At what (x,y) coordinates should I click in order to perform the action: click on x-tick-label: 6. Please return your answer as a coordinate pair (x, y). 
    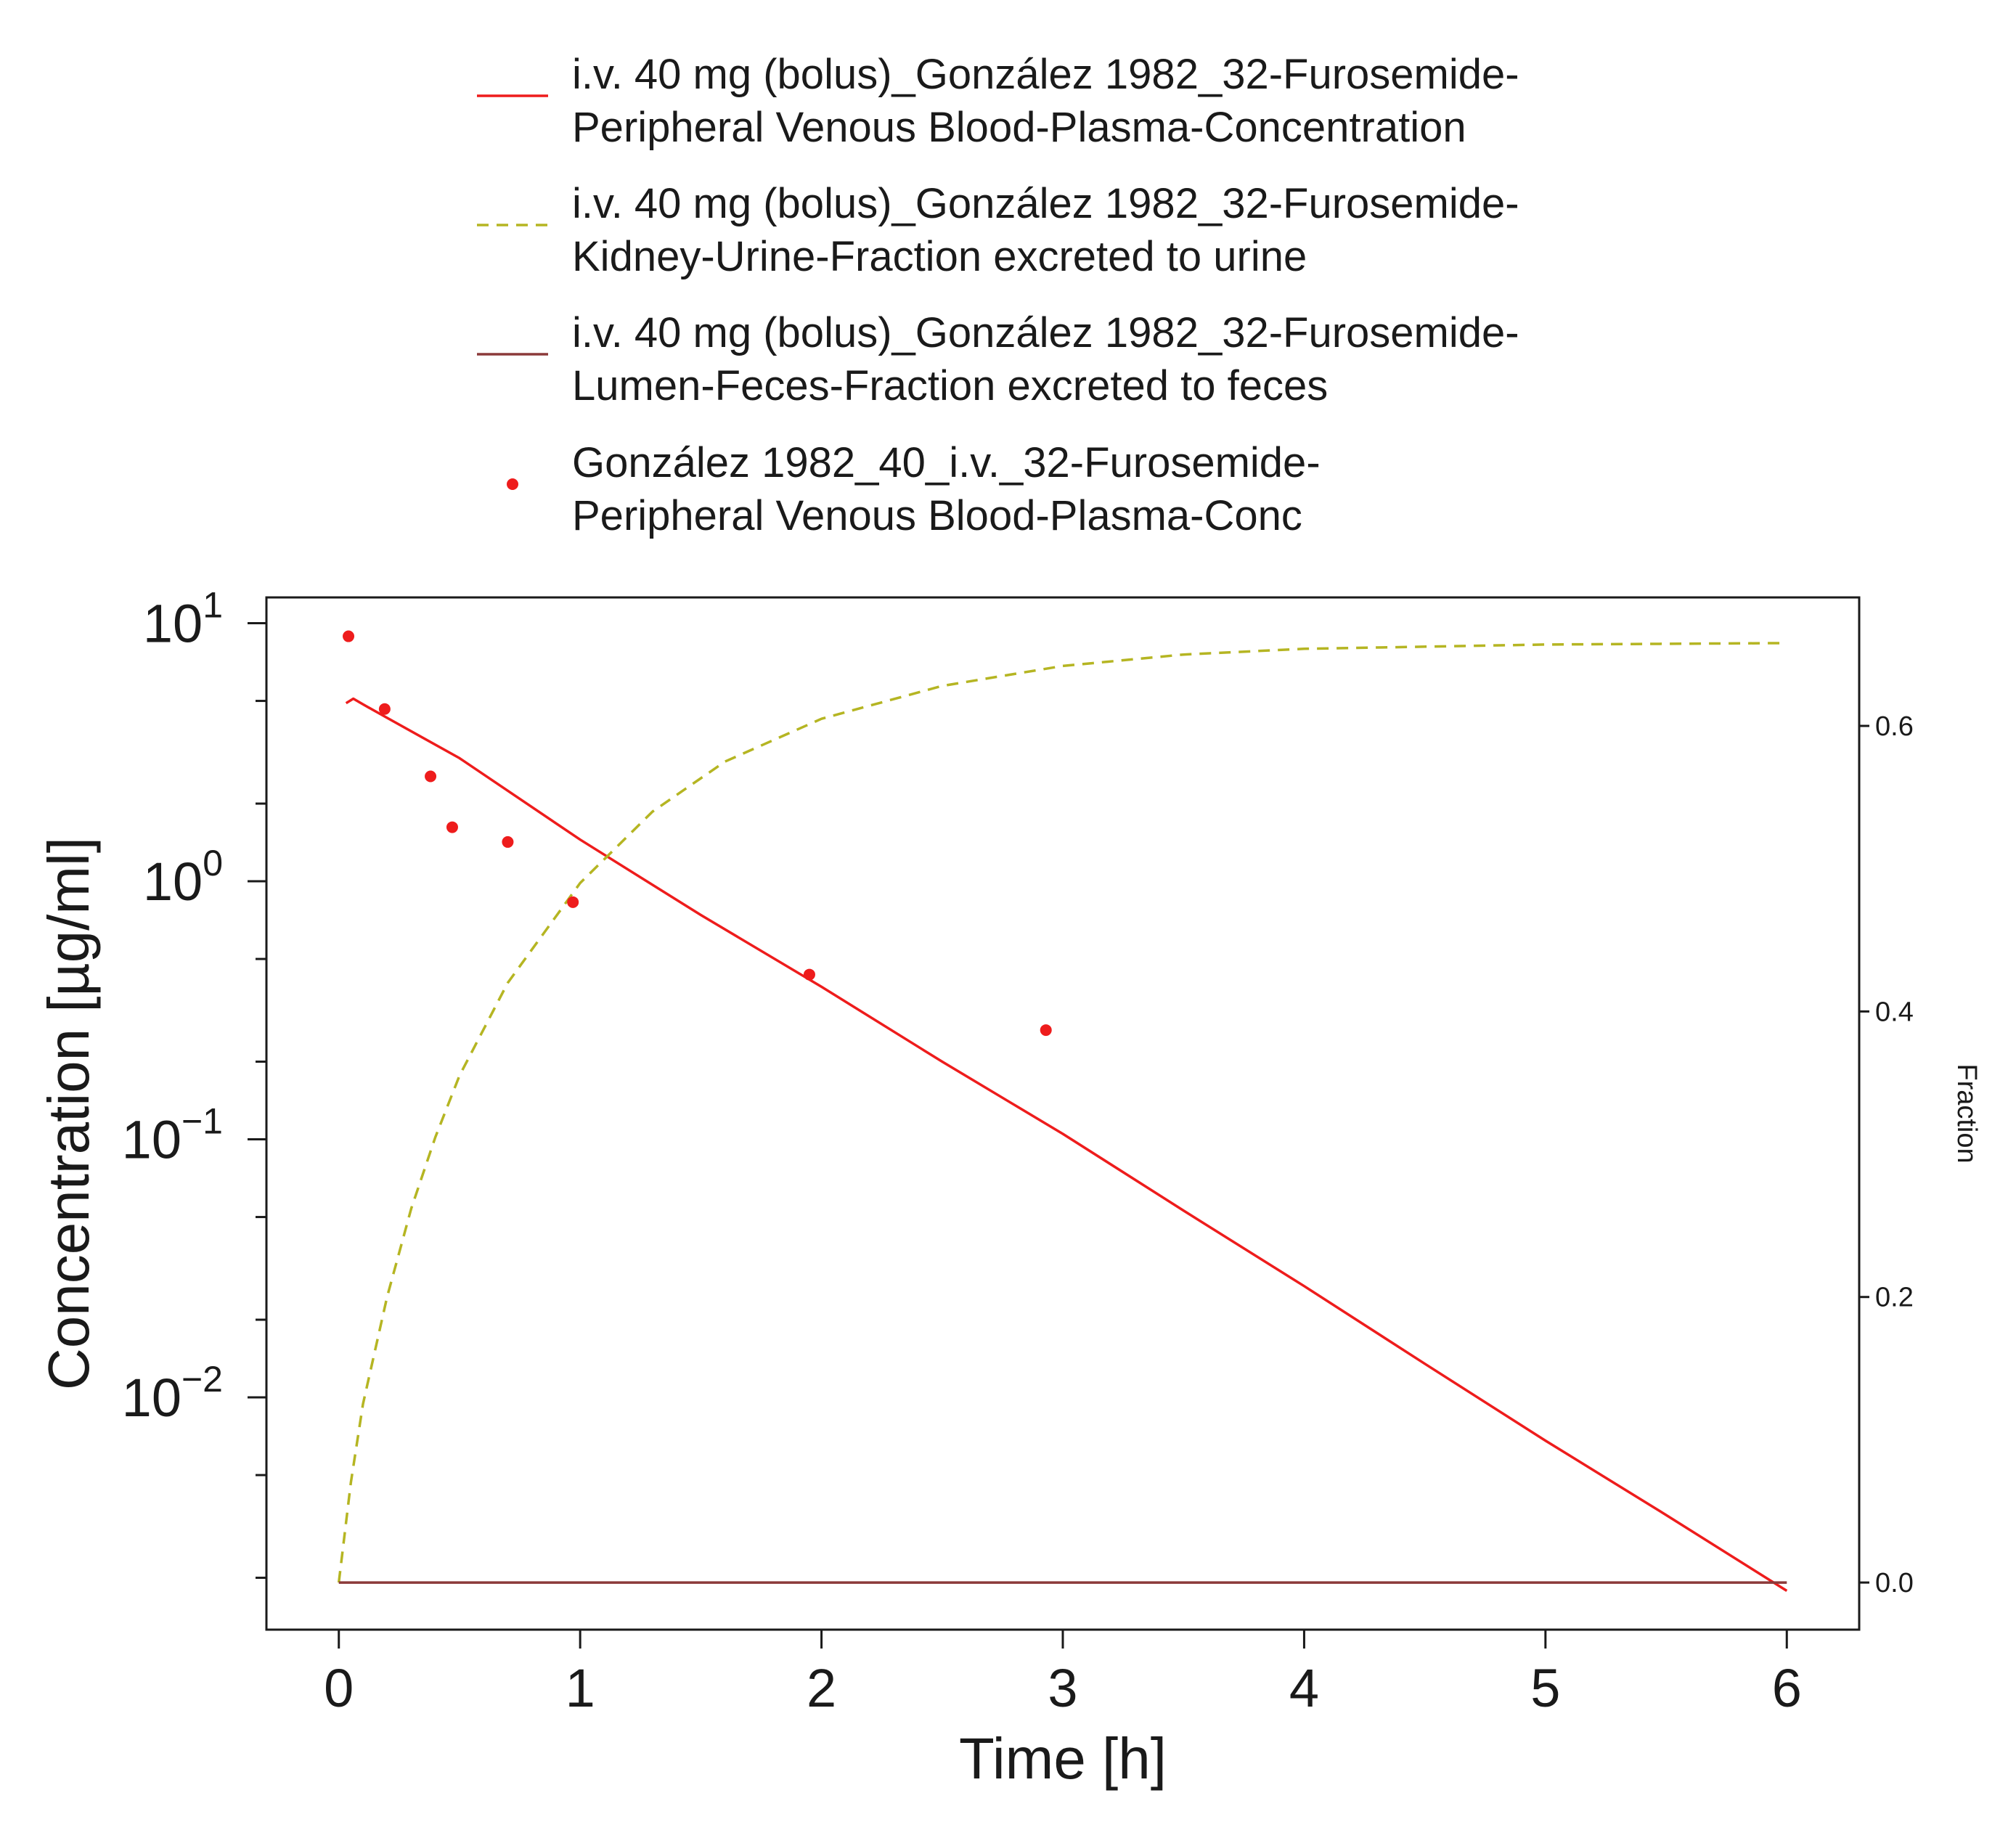
    Looking at the image, I should click on (1787, 1688).